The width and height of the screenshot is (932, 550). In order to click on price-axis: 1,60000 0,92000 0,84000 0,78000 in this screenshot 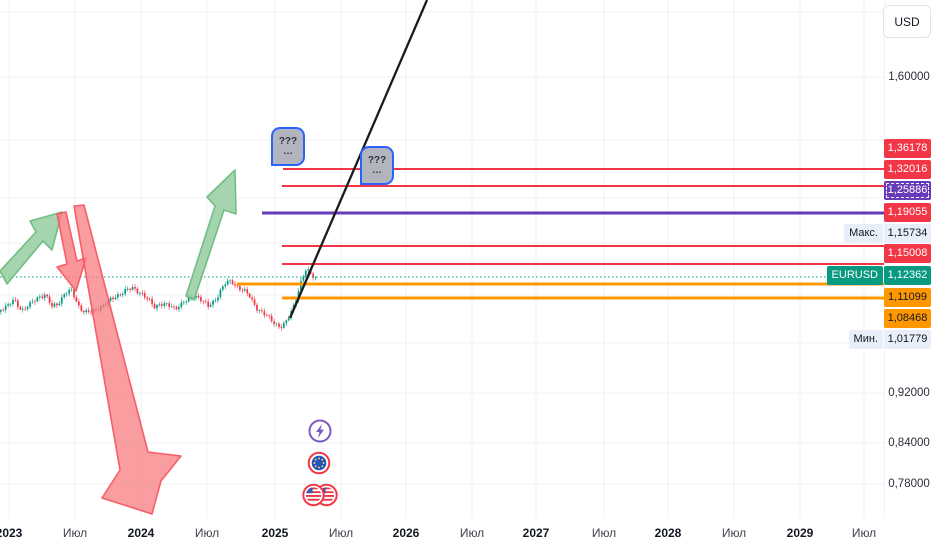, I will do `click(908, 259)`.